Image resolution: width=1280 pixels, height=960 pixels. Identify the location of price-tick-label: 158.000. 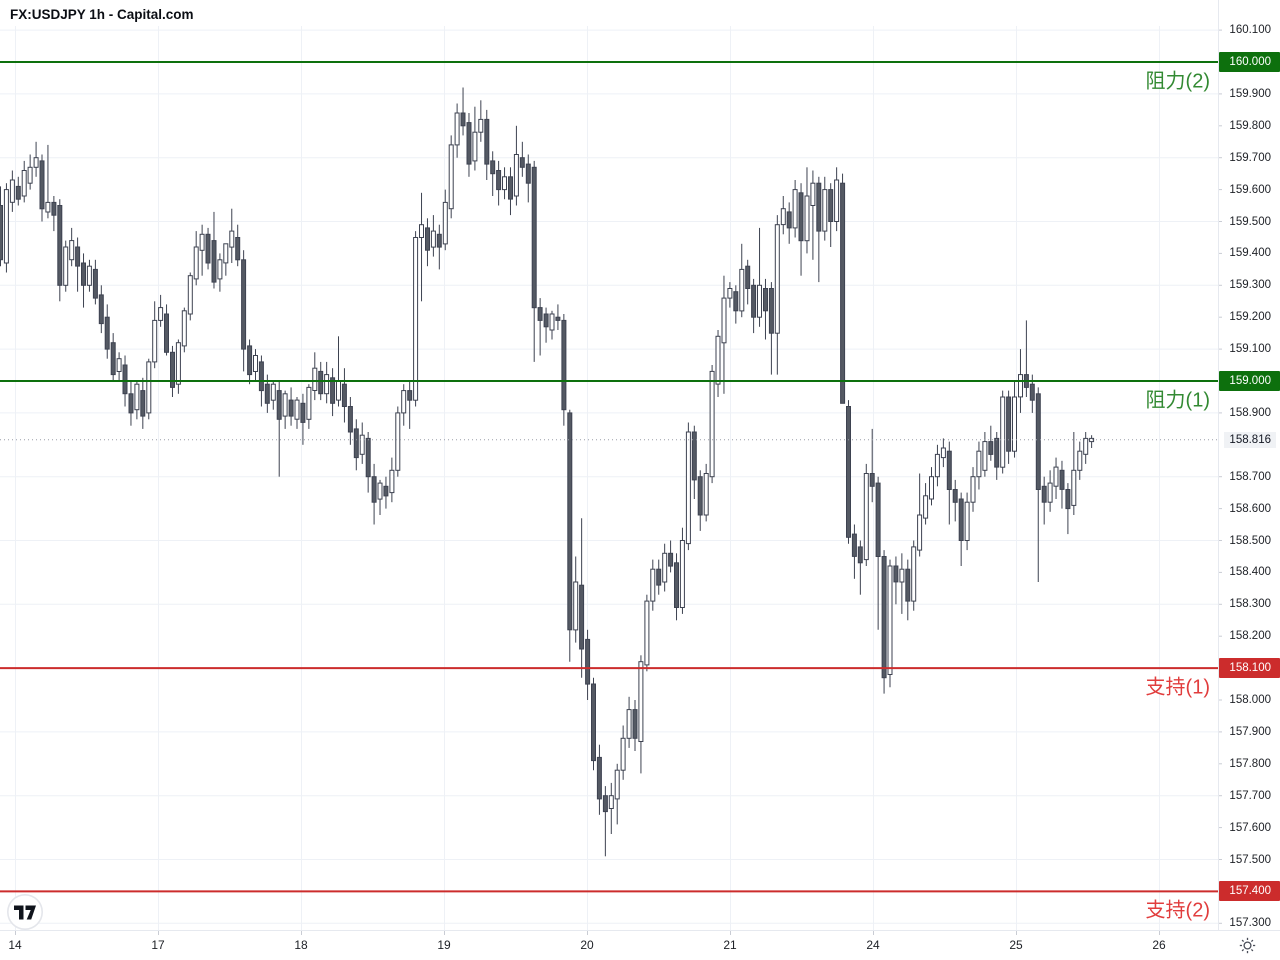
(1250, 700).